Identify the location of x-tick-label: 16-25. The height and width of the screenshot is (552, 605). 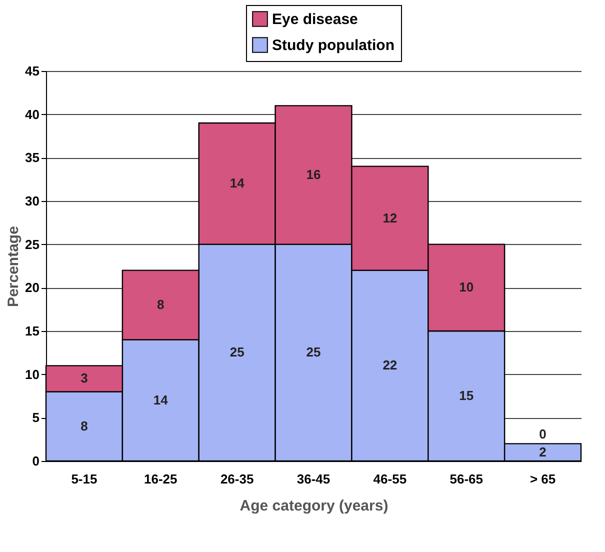
(161, 479).